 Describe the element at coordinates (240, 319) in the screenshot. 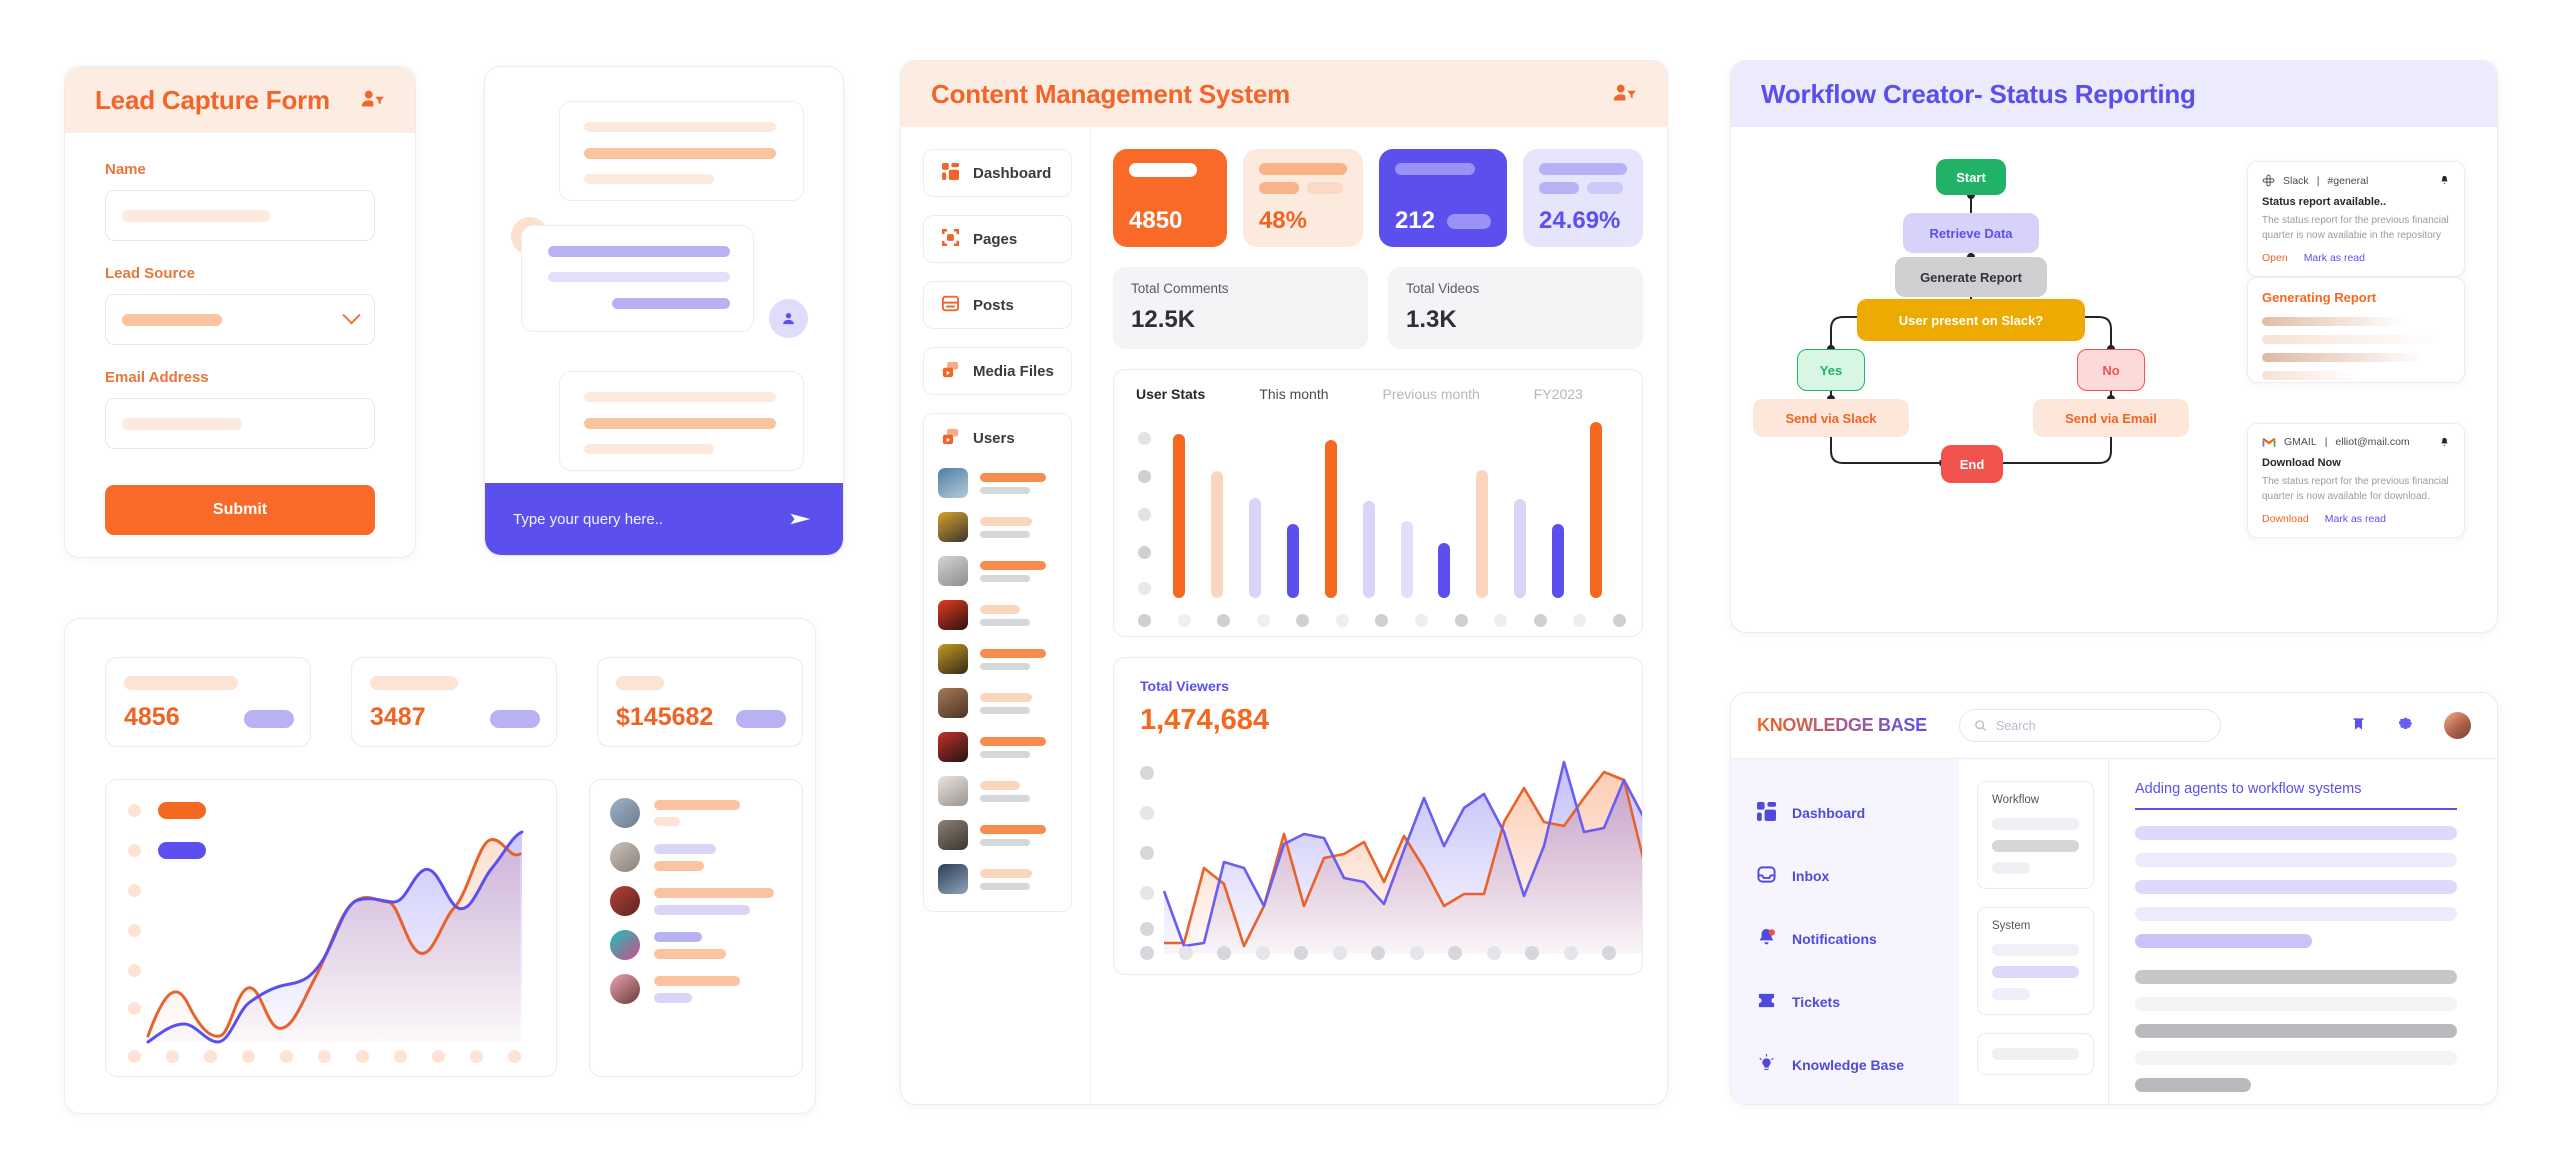

I see `lead-source-select` at that location.